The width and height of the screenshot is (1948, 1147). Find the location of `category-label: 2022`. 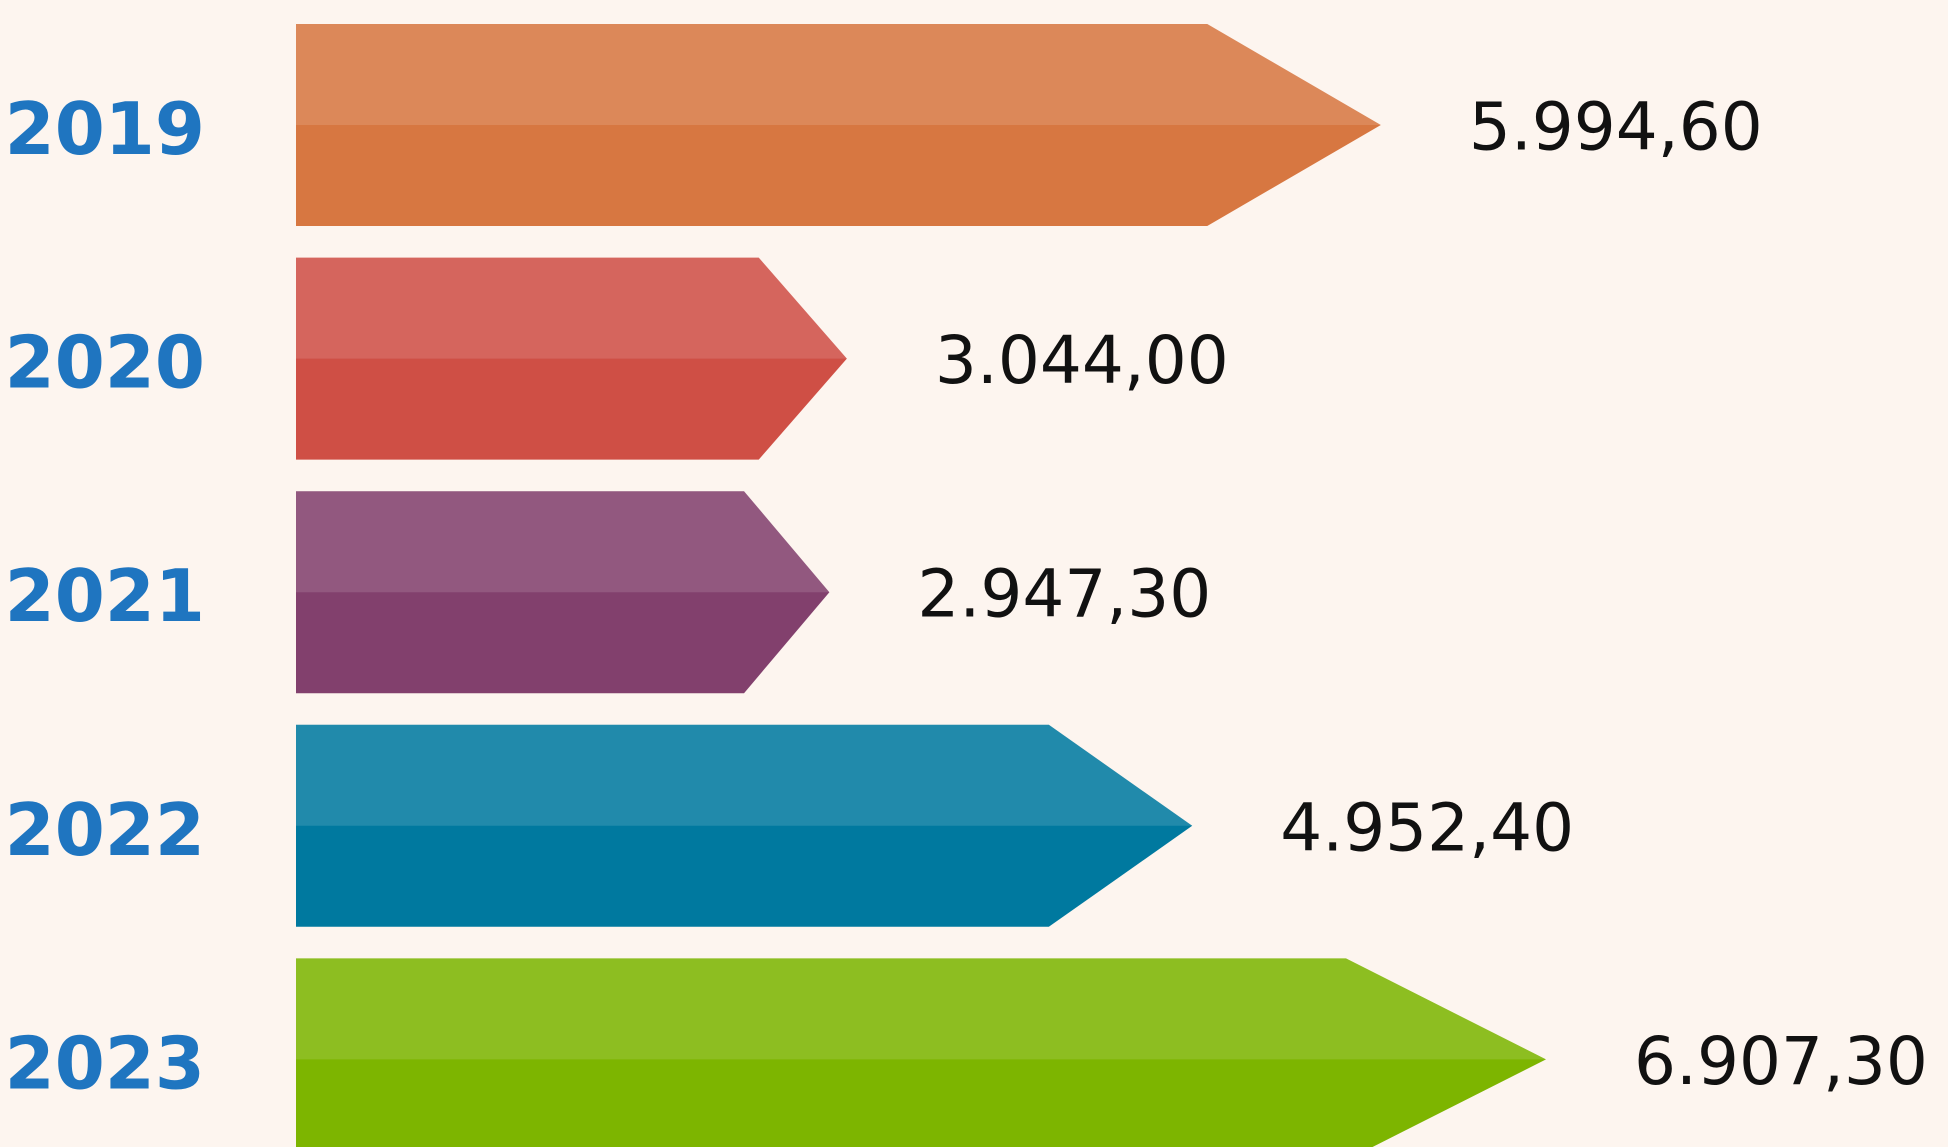

category-label: 2022 is located at coordinates (105, 830).